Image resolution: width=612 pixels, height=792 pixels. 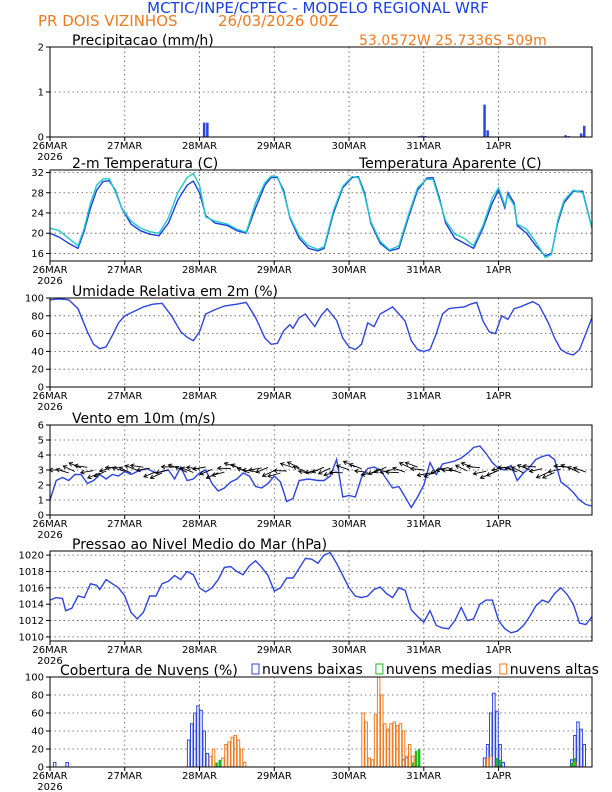 What do you see at coordinates (37, 213) in the screenshot?
I see `y-tick-label: 24` at bounding box center [37, 213].